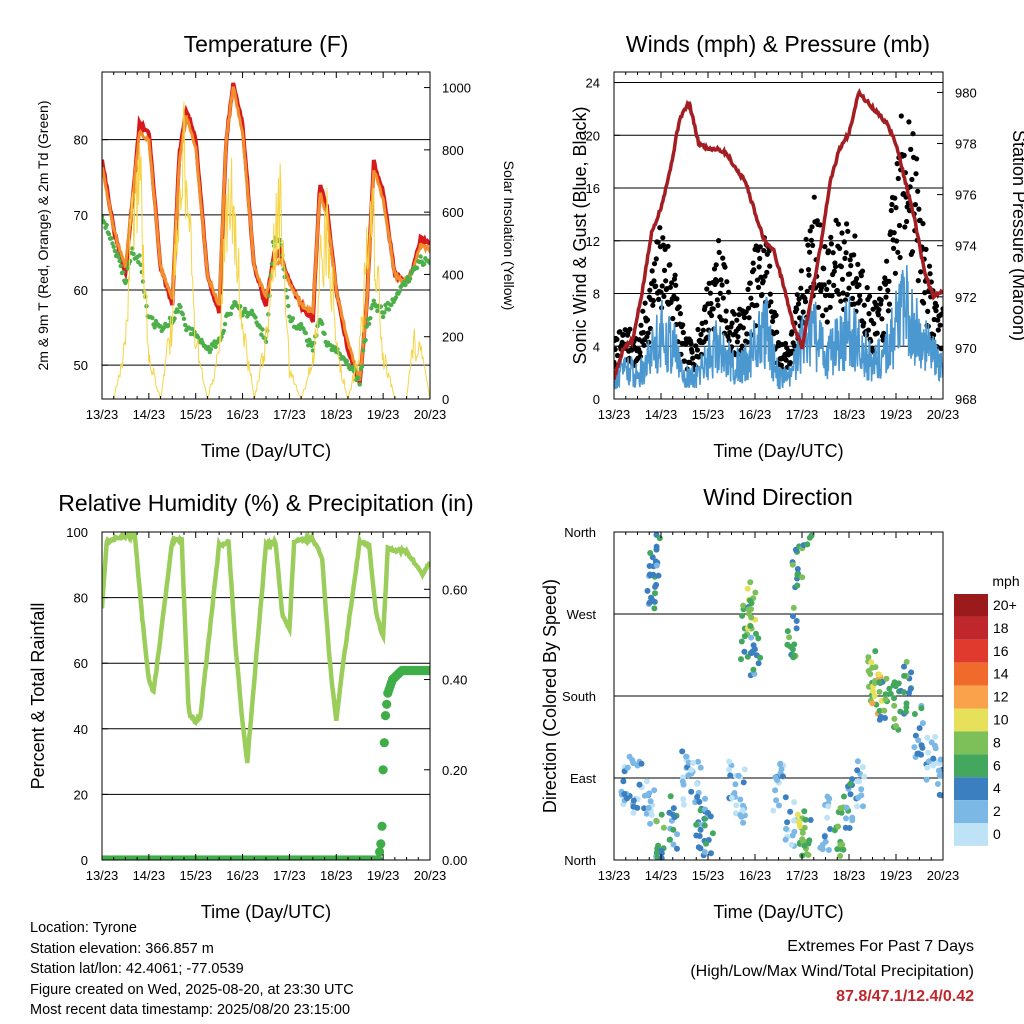  Describe the element at coordinates (427, 670) in the screenshot. I see `precip-point` at that location.